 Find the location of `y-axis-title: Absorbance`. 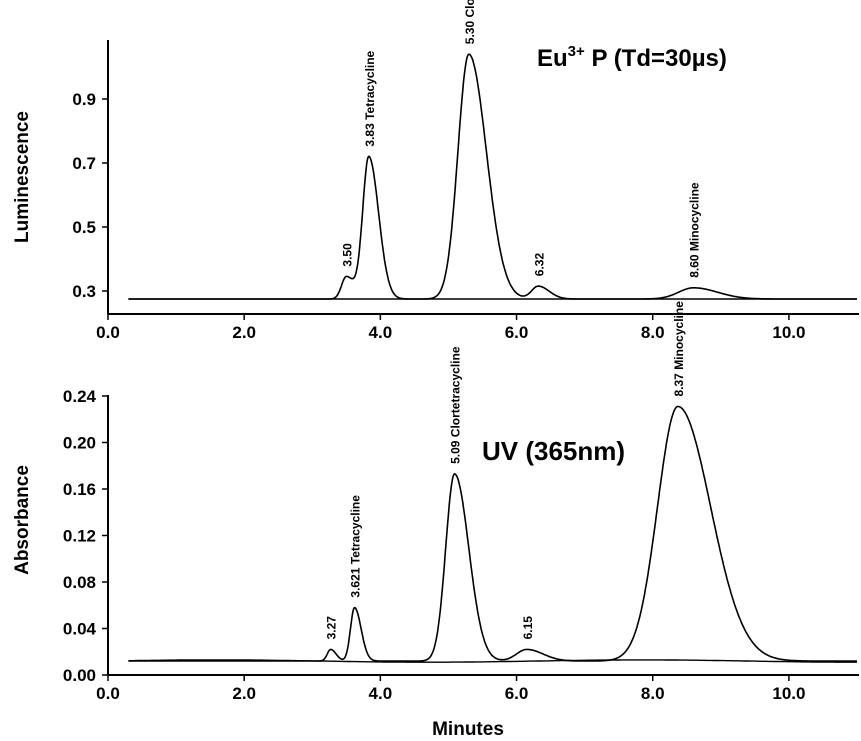

y-axis-title: Absorbance is located at coordinates (22, 520).